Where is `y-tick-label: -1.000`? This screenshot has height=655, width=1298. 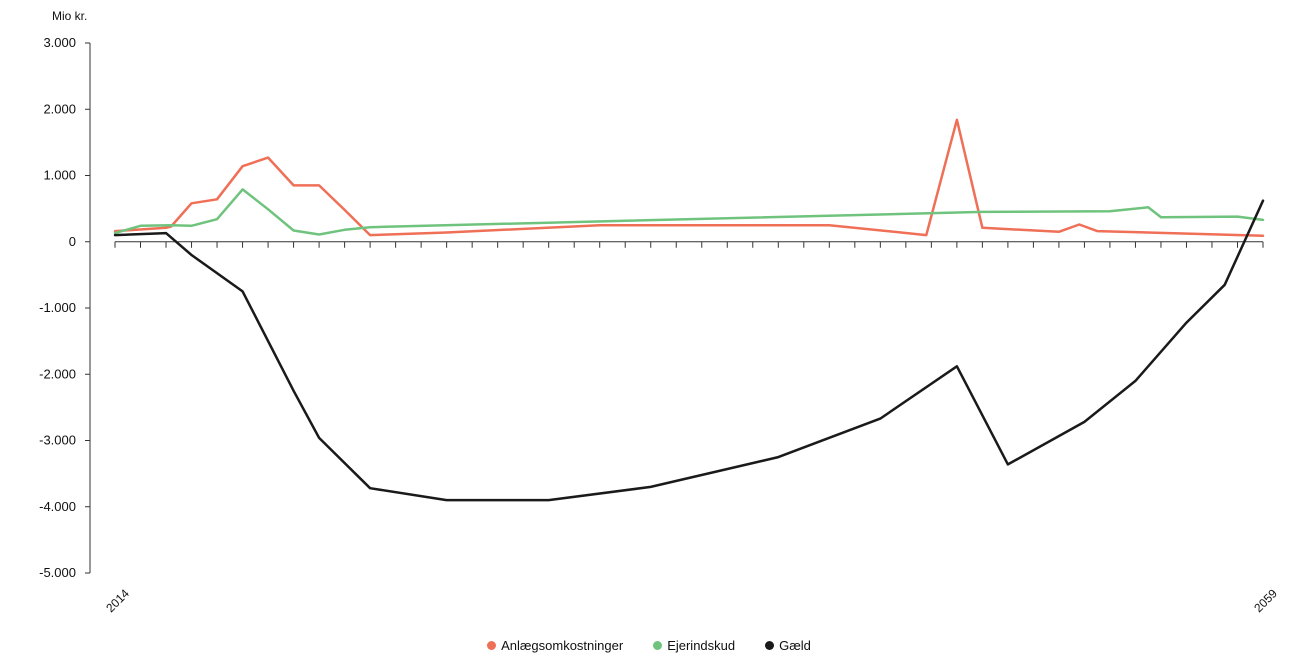
y-tick-label: -1.000 is located at coordinates (57, 307).